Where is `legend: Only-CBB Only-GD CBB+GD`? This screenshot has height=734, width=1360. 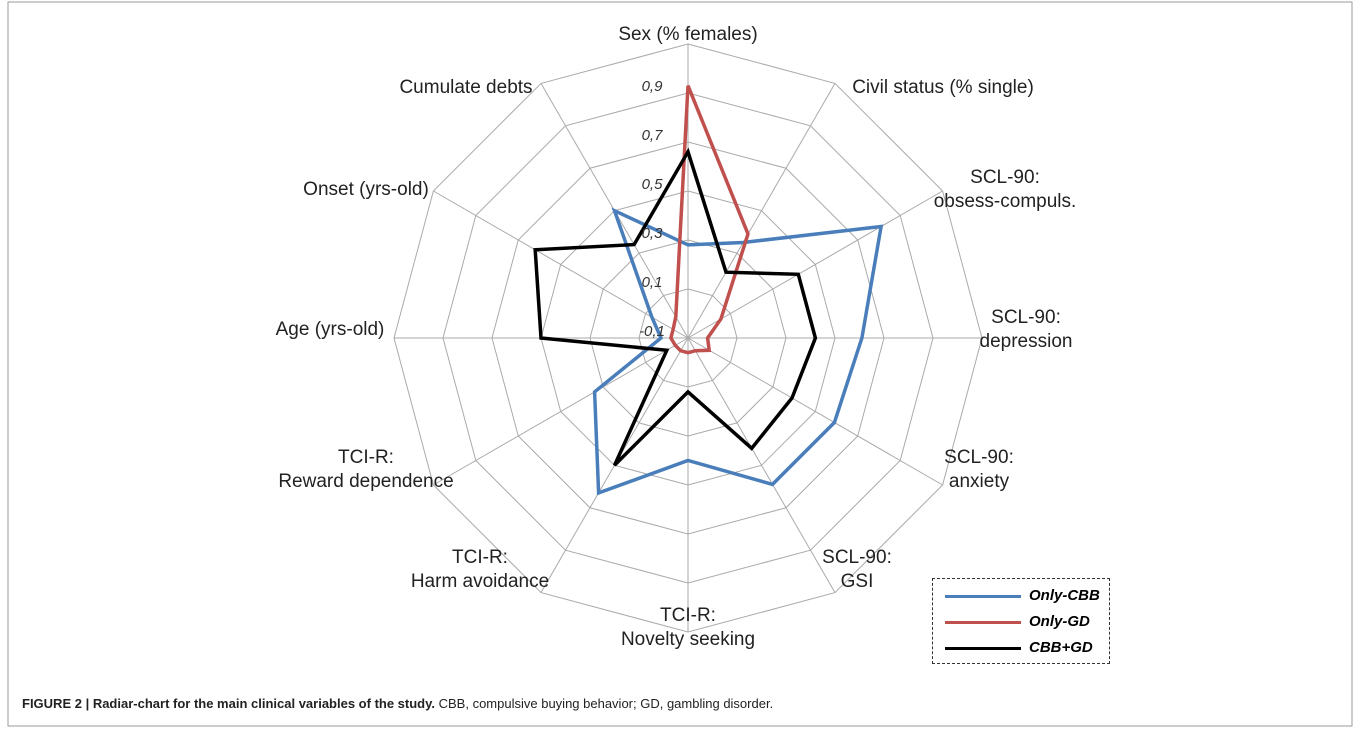 legend: Only-CBB Only-GD CBB+GD is located at coordinates (1021, 621).